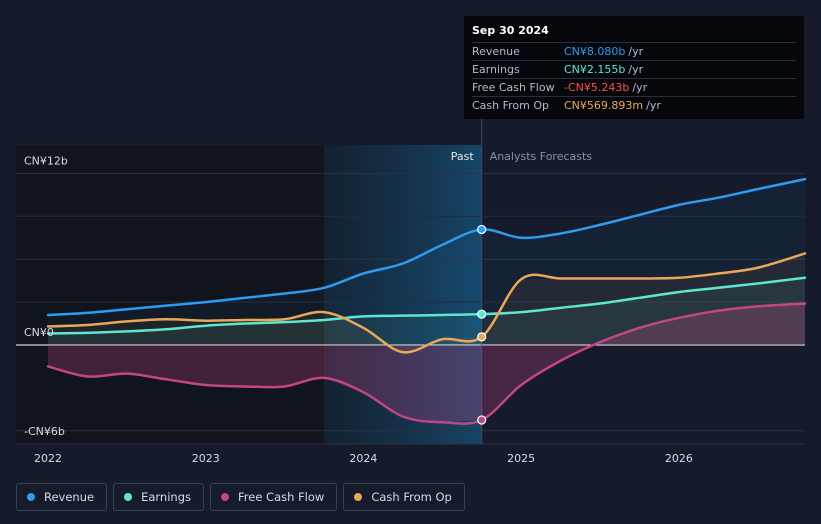 The image size is (821, 524). I want to click on earnings-marker, so click(482, 314).